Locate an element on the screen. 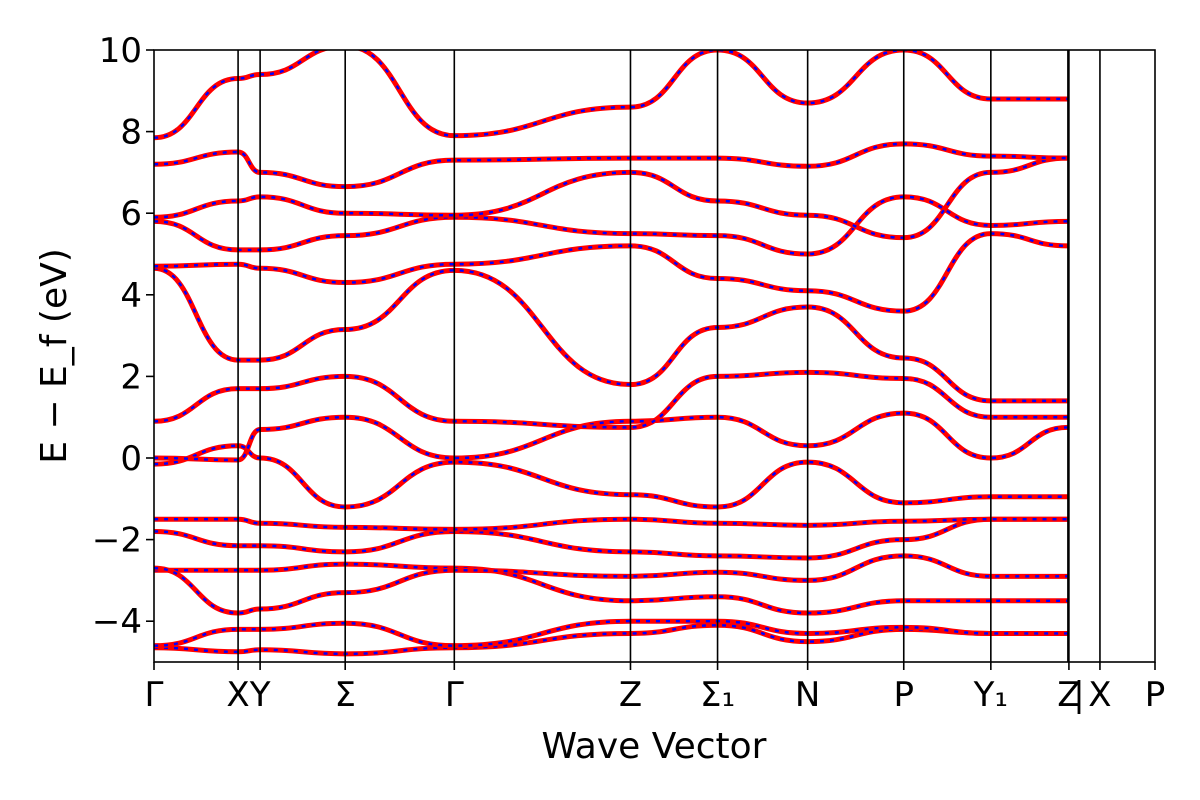 This screenshot has width=1200, height=800. x-tick-label: | is located at coordinates (1078, 695).